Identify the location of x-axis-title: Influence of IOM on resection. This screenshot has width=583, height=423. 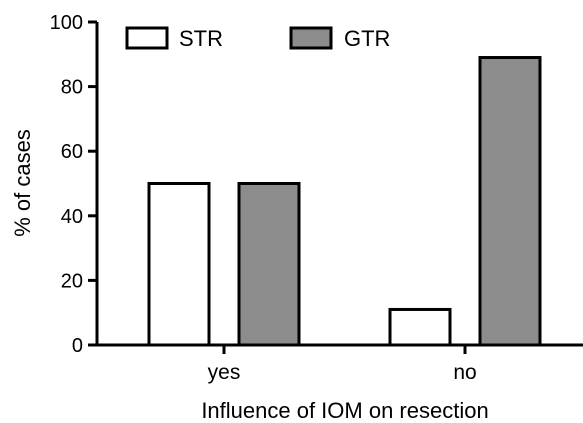
(344, 410).